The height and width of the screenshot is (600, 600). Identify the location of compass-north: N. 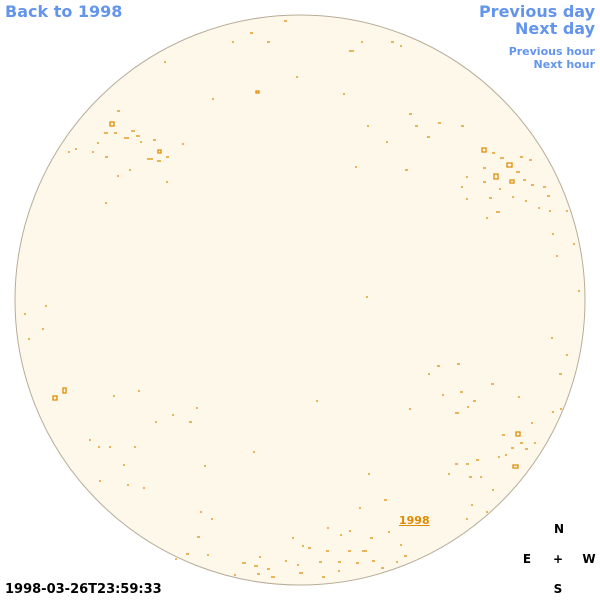
(559, 529).